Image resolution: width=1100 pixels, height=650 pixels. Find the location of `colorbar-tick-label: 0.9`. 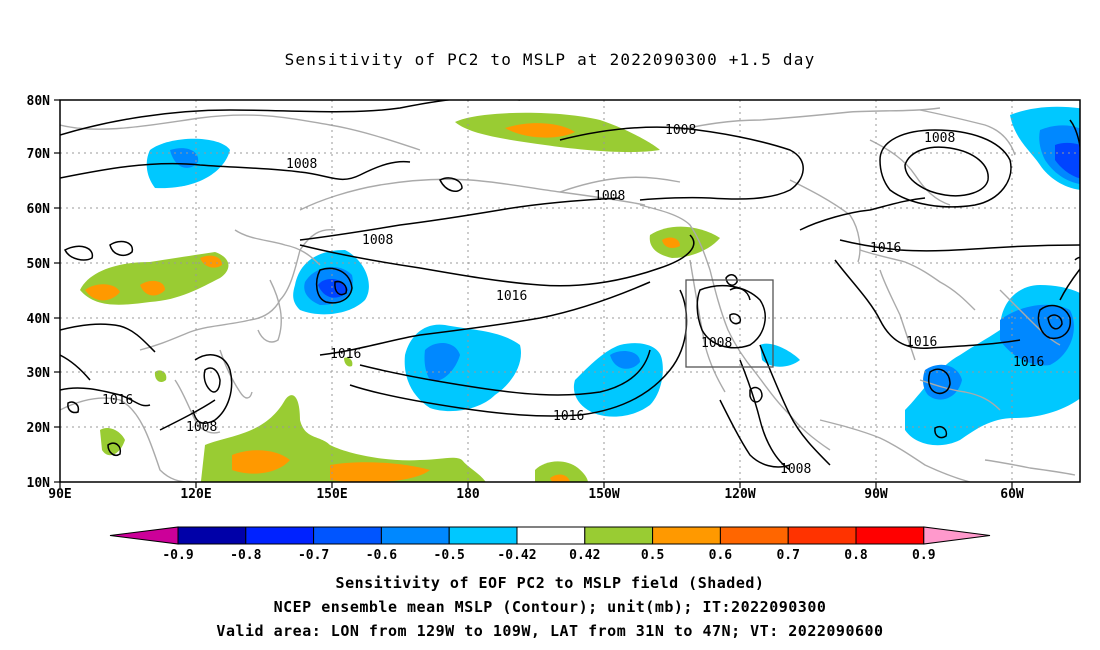

colorbar-tick-label: 0.9 is located at coordinates (923, 555).